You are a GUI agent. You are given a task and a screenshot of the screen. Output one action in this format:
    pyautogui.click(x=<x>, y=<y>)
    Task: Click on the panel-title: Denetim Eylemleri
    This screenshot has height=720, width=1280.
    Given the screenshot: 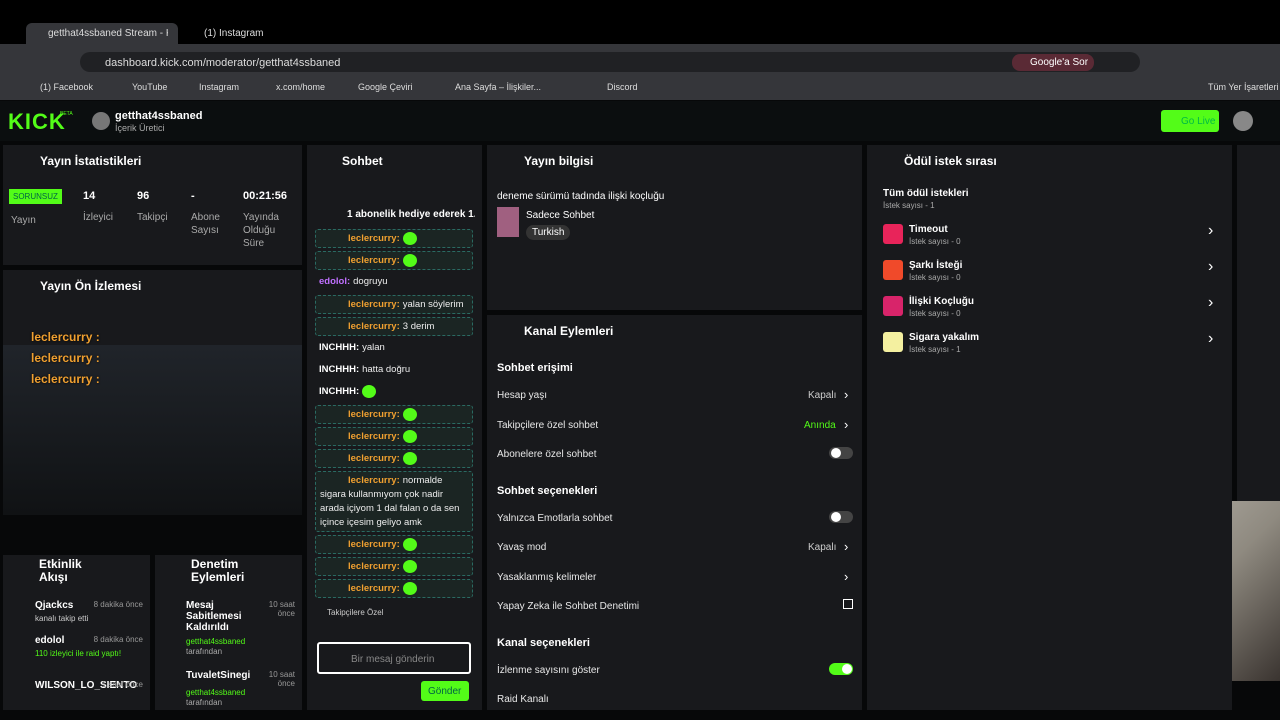 What is the action you would take?
    pyautogui.click(x=218, y=570)
    